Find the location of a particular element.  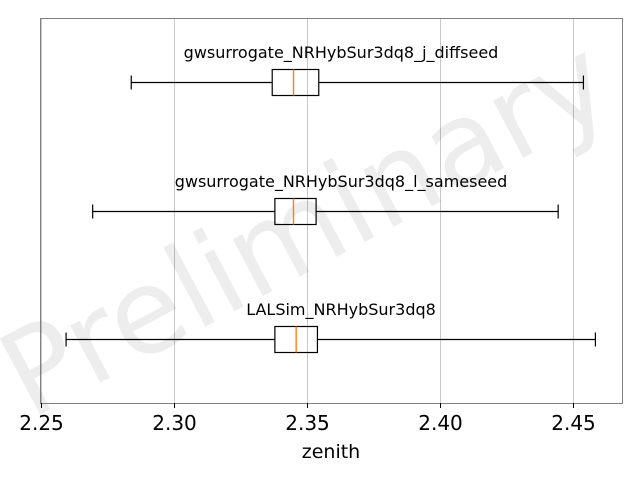

x-tick-label: 2.25 is located at coordinates (41, 423).